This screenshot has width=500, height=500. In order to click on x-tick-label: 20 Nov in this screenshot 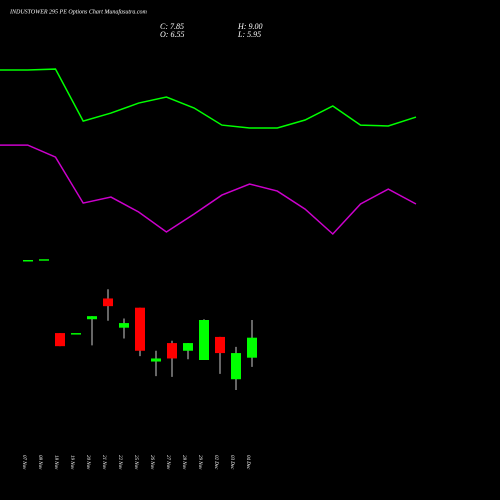, I will do `click(87, 462)`.